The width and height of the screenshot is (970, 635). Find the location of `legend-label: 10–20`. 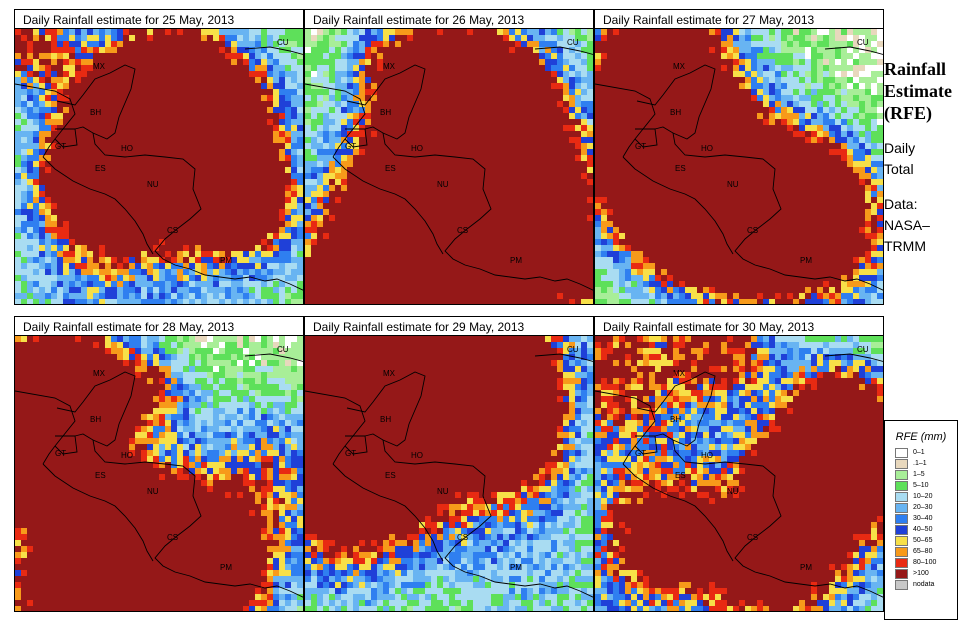

legend-label: 10–20 is located at coordinates (923, 496).